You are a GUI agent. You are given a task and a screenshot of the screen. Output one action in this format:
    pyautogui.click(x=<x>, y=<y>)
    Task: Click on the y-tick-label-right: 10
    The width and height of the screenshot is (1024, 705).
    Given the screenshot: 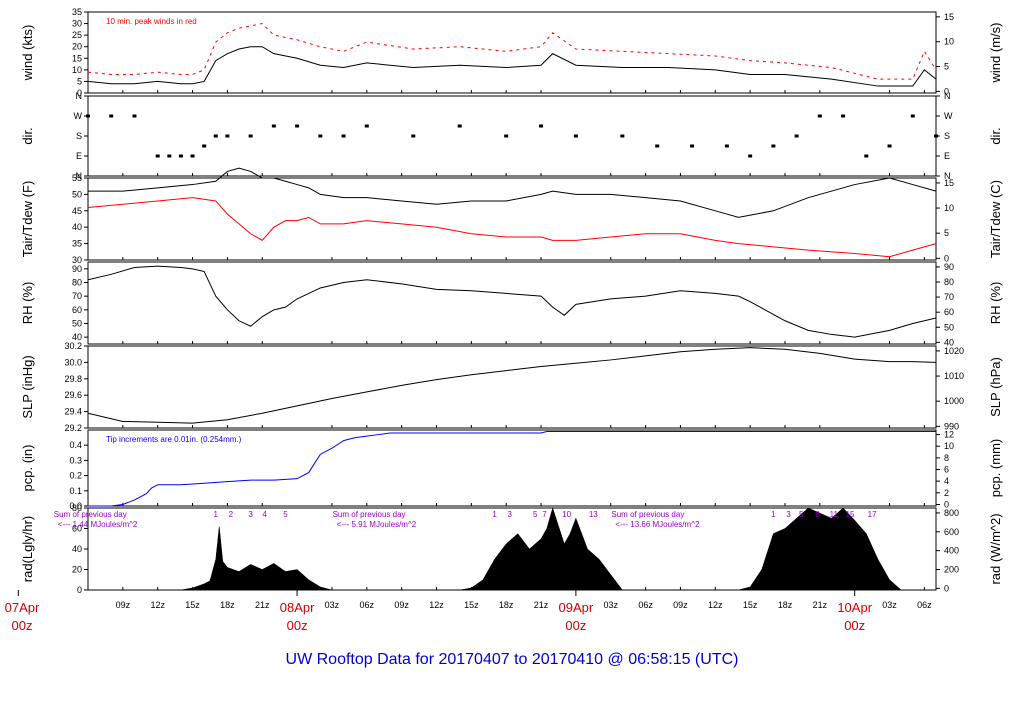 What is the action you would take?
    pyautogui.click(x=949, y=42)
    